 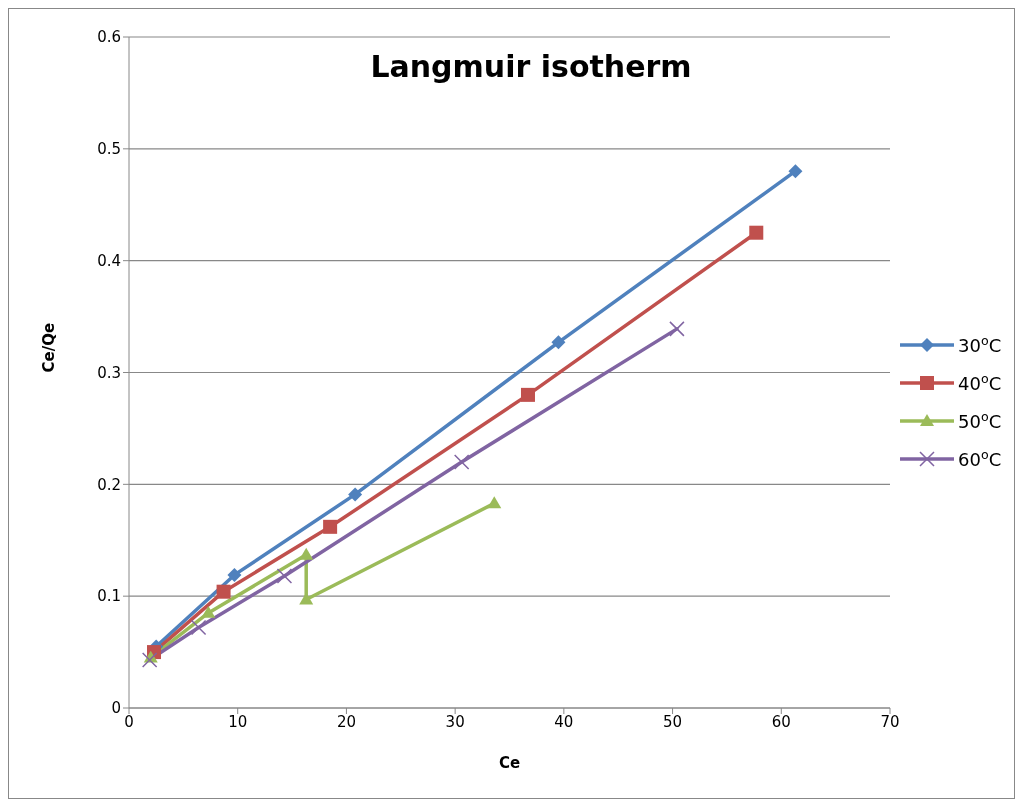 I want to click on x-tick-label: 30, so click(x=455, y=721).